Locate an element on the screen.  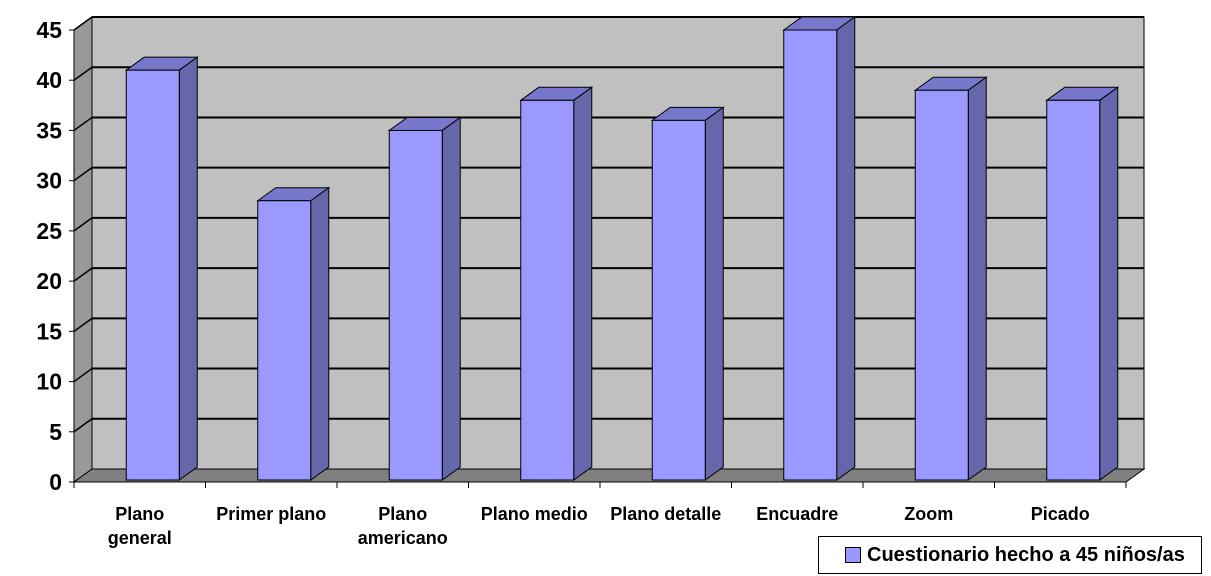
legend-label: Cuestionario hecho a 45 niños/as is located at coordinates (1026, 554).